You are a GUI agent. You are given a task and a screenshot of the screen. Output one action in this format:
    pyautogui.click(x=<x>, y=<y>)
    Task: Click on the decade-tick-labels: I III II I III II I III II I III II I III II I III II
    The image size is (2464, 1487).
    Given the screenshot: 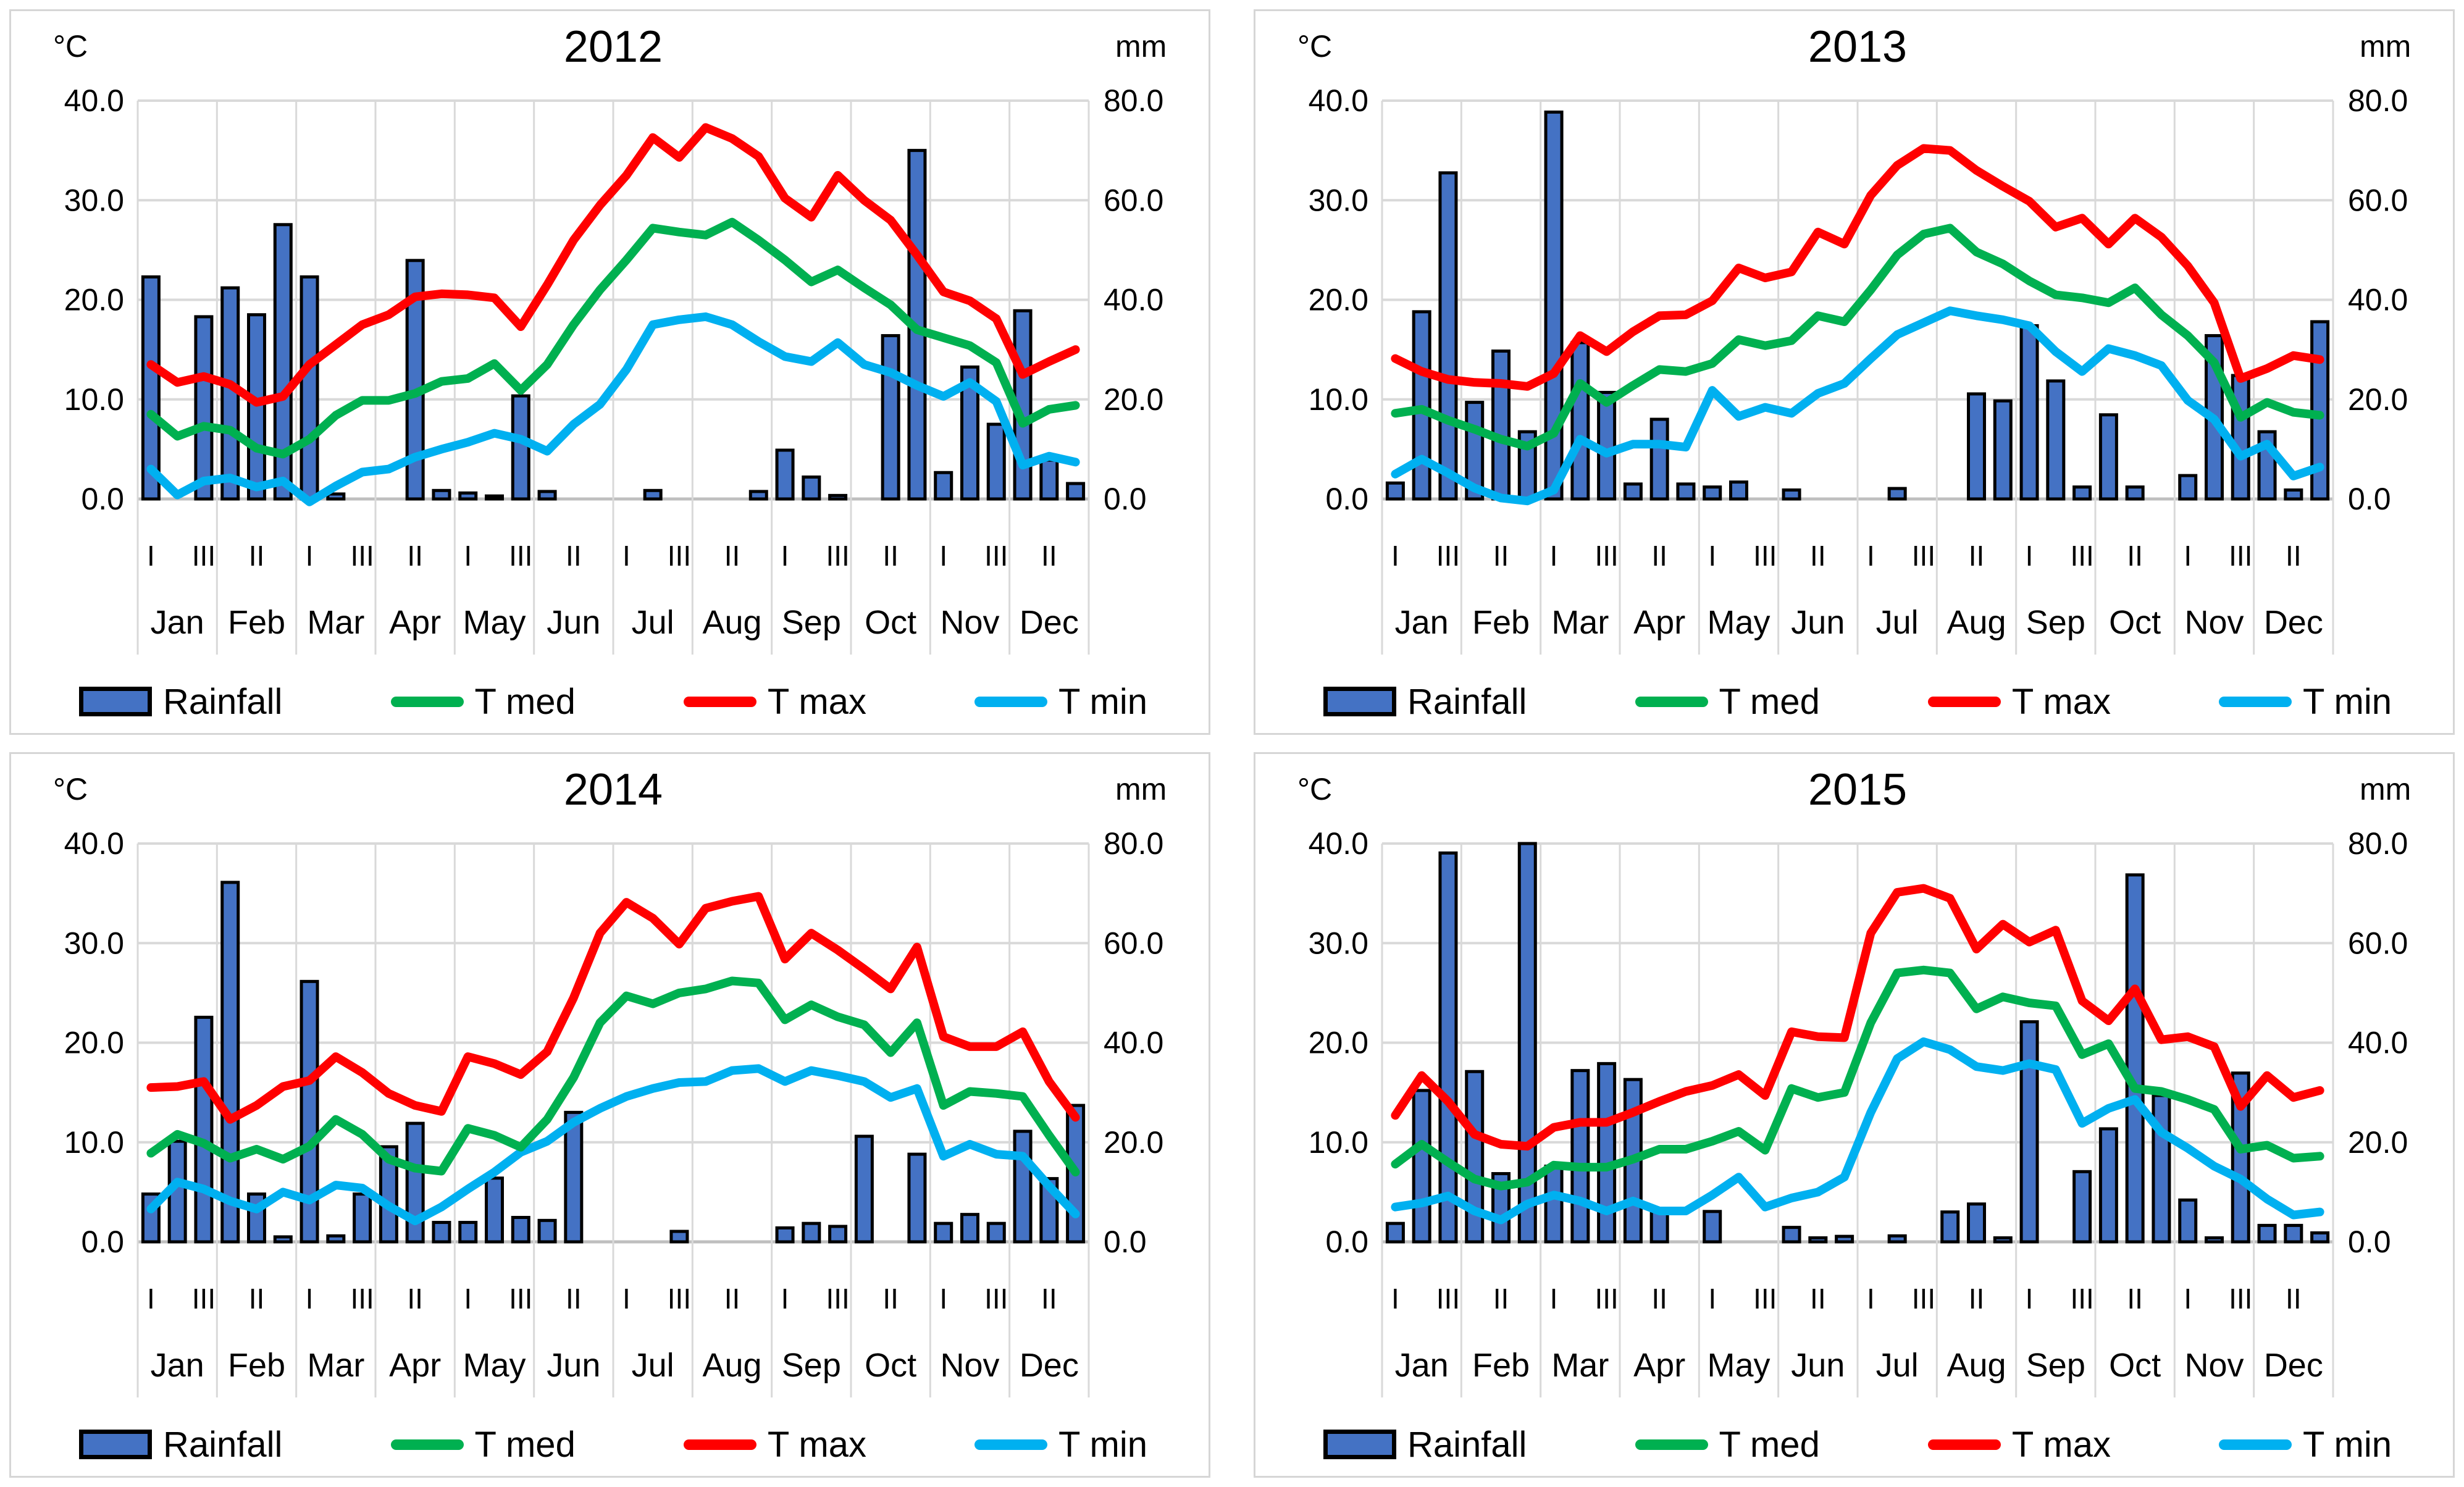 What is the action you would take?
    pyautogui.click(x=602, y=556)
    